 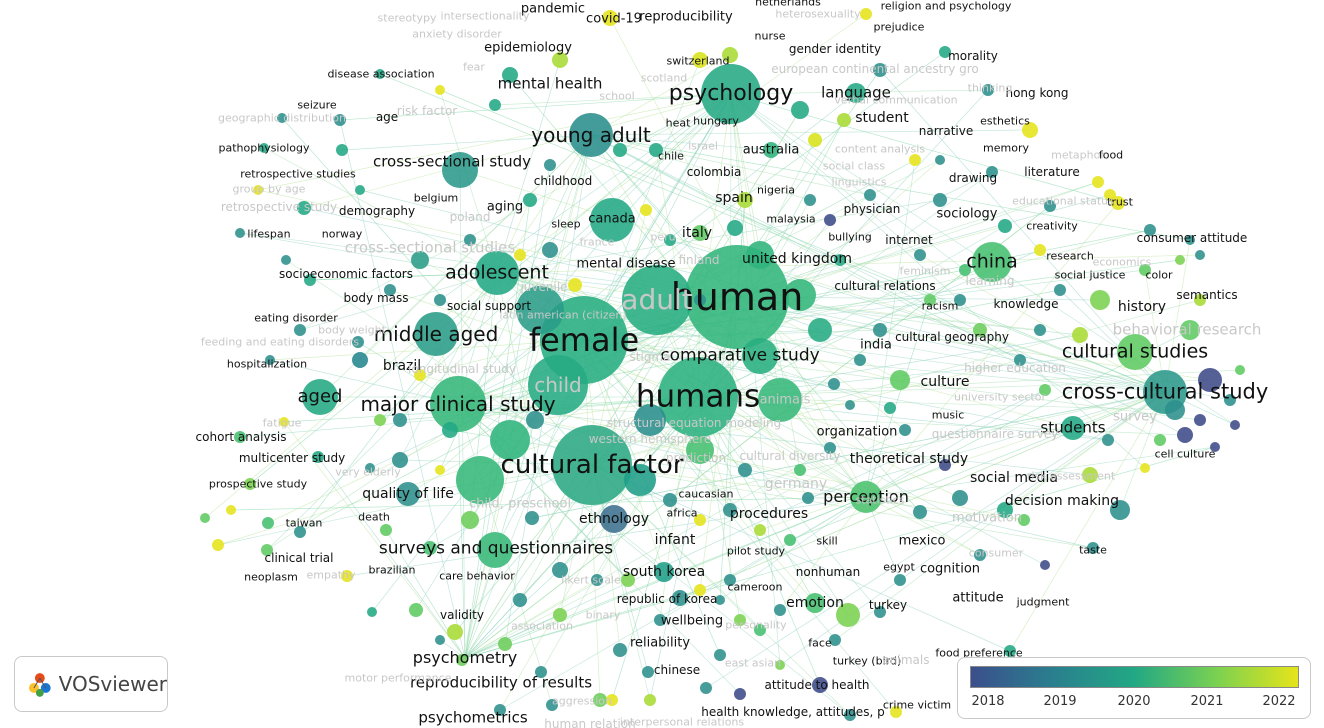 What do you see at coordinates (241, 437) in the screenshot?
I see `keyword-label: cohort analysis` at bounding box center [241, 437].